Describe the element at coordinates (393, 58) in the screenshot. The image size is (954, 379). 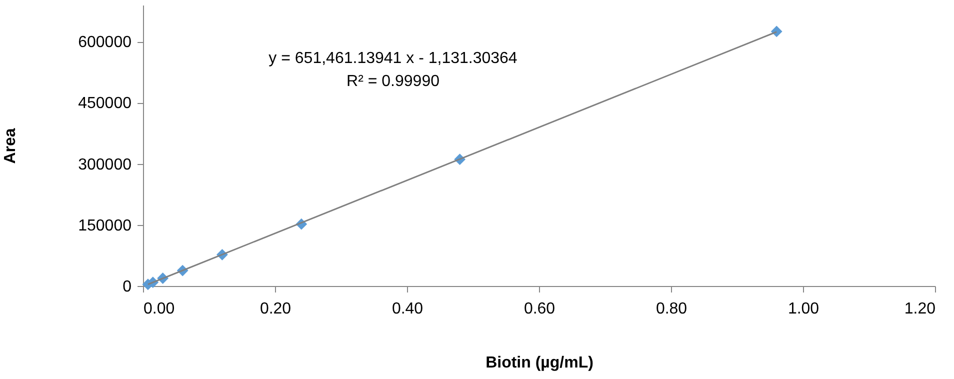
I see `annotation: y = 651,461.13941 x - 1,131.30364` at that location.